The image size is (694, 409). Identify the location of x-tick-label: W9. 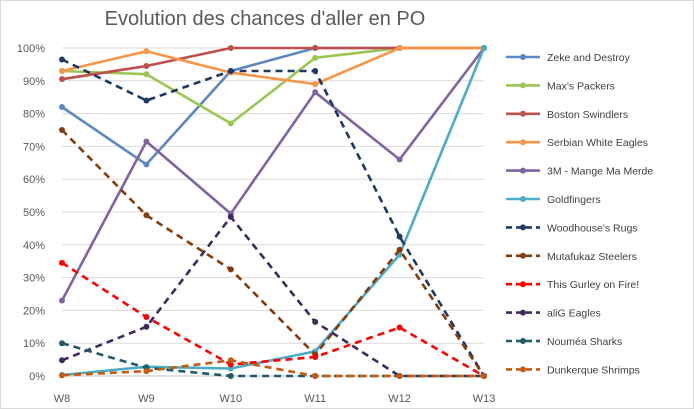
(146, 399).